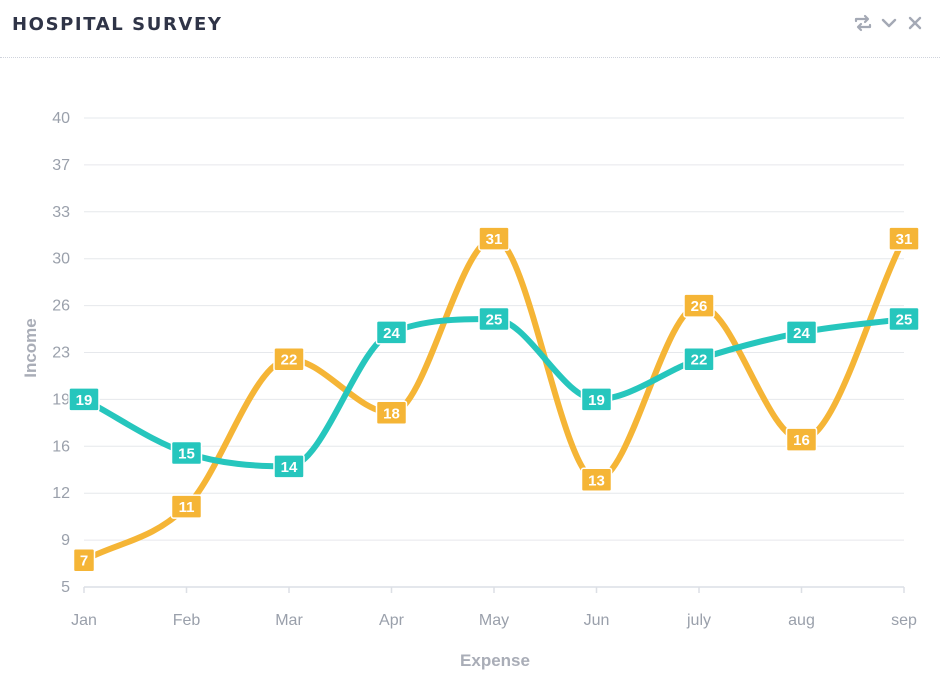 This screenshot has width=940, height=696. I want to click on data-label-text: 7, so click(84, 561).